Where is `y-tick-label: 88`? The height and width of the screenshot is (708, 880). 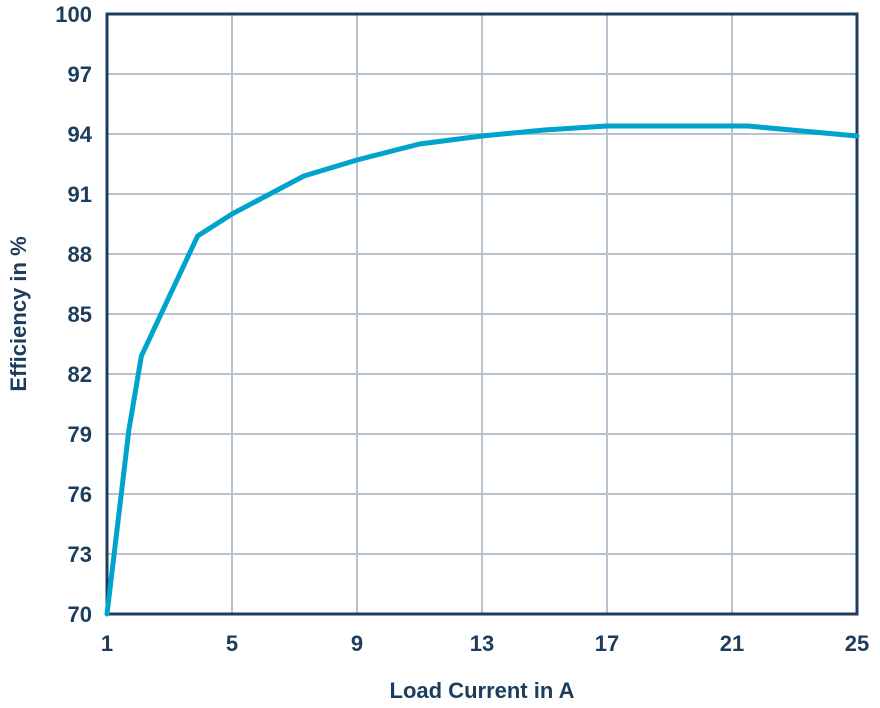 y-tick-label: 88 is located at coordinates (80, 254).